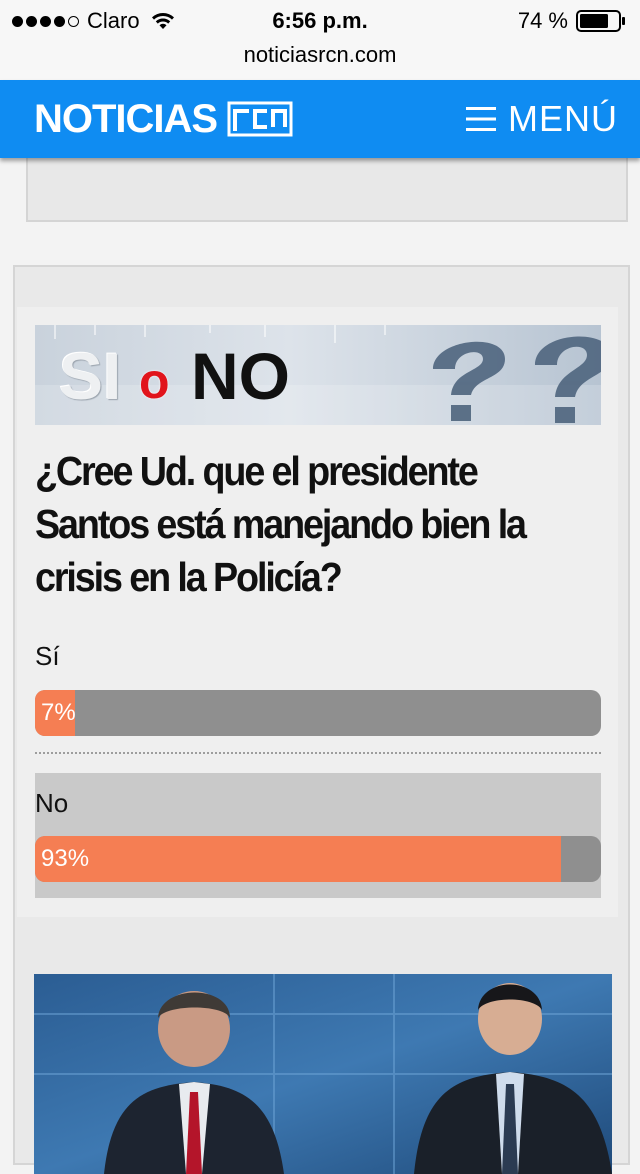 The height and width of the screenshot is (1174, 640). Describe the element at coordinates (327, 186) in the screenshot. I see `previous-article-card` at that location.